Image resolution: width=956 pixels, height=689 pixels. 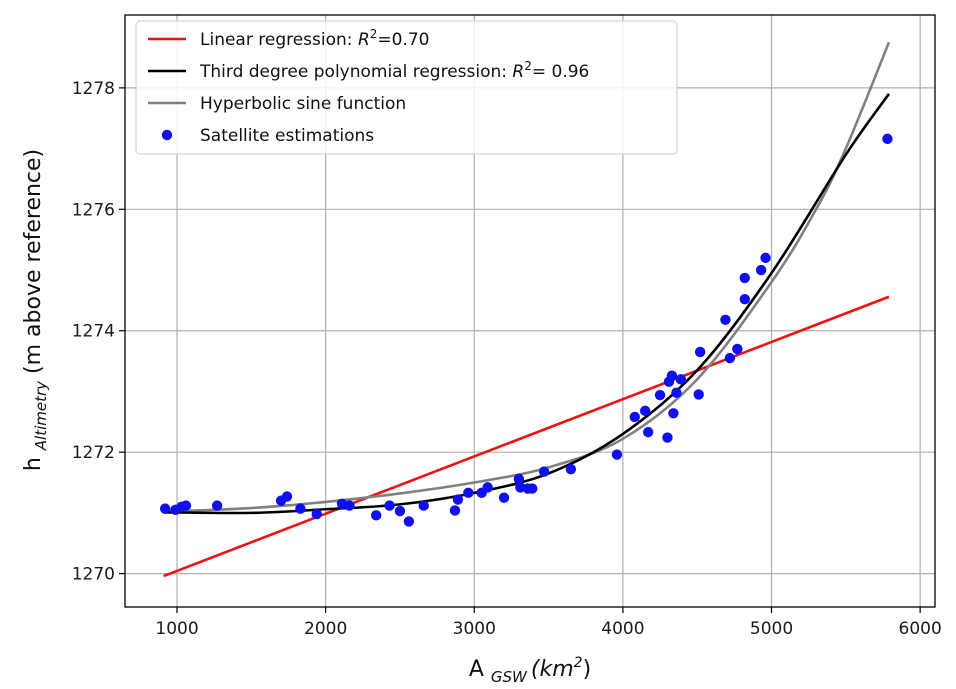 What do you see at coordinates (41, 415) in the screenshot?
I see `y-axis-label-sub: Altimetry` at bounding box center [41, 415].